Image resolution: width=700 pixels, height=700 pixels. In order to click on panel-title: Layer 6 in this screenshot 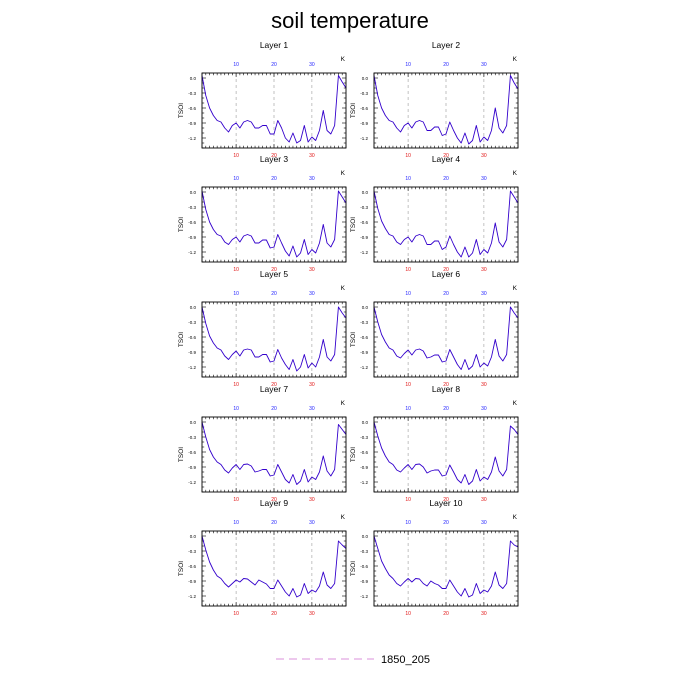, I will do `click(446, 274)`.